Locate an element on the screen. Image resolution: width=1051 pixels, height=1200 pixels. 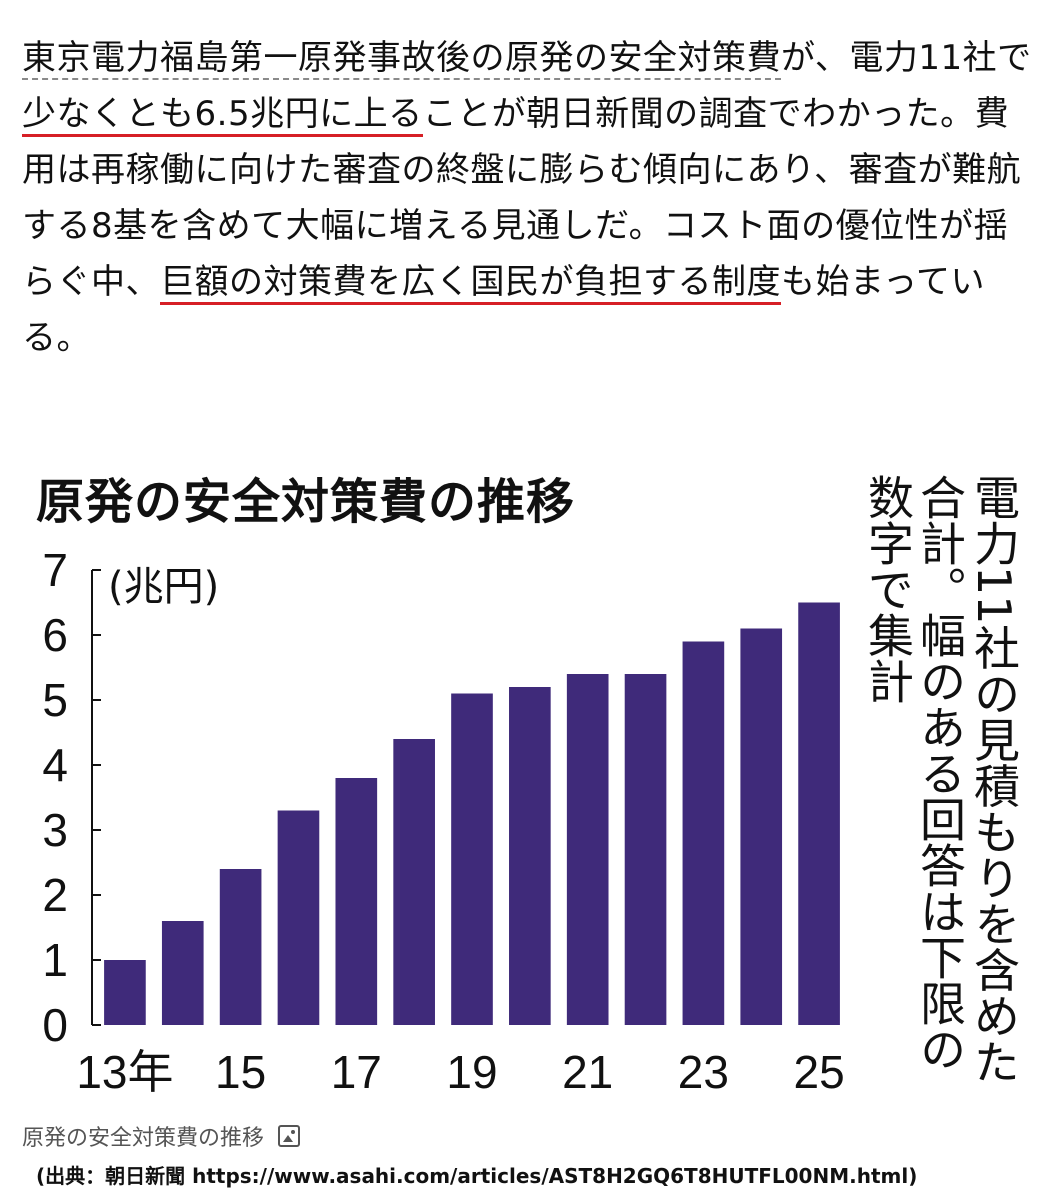
y-tick-label: 1 is located at coordinates (55, 960).